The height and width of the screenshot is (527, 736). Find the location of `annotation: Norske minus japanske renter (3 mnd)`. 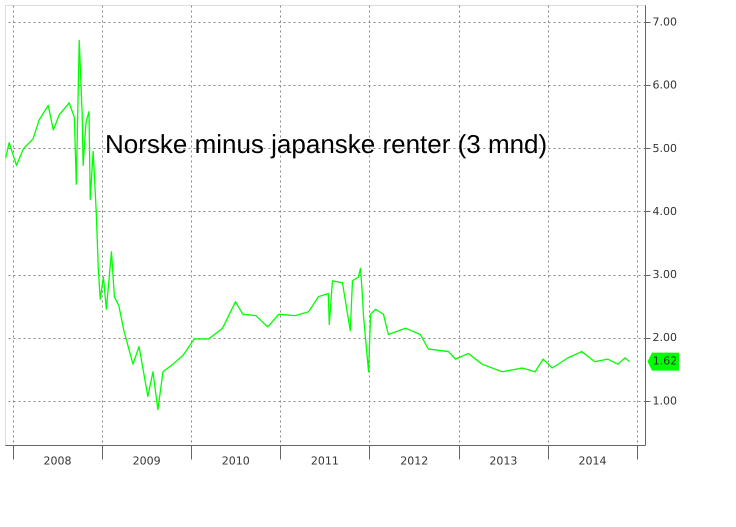

annotation: Norske minus japanske renter (3 mnd) is located at coordinates (326, 144).